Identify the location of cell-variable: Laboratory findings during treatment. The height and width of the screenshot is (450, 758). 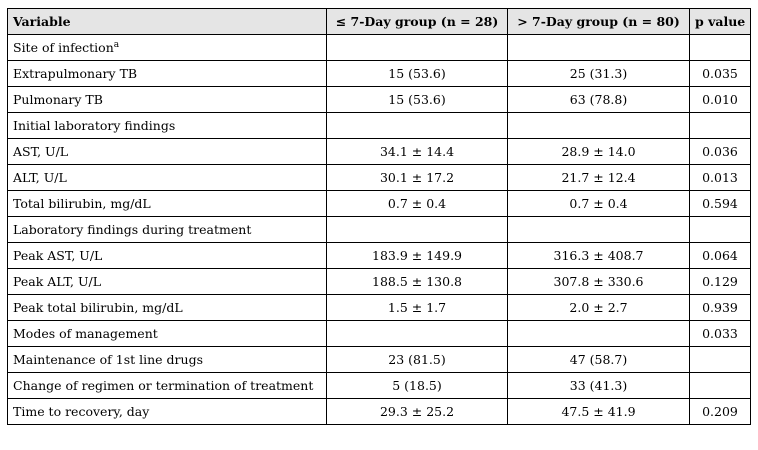
(167, 229).